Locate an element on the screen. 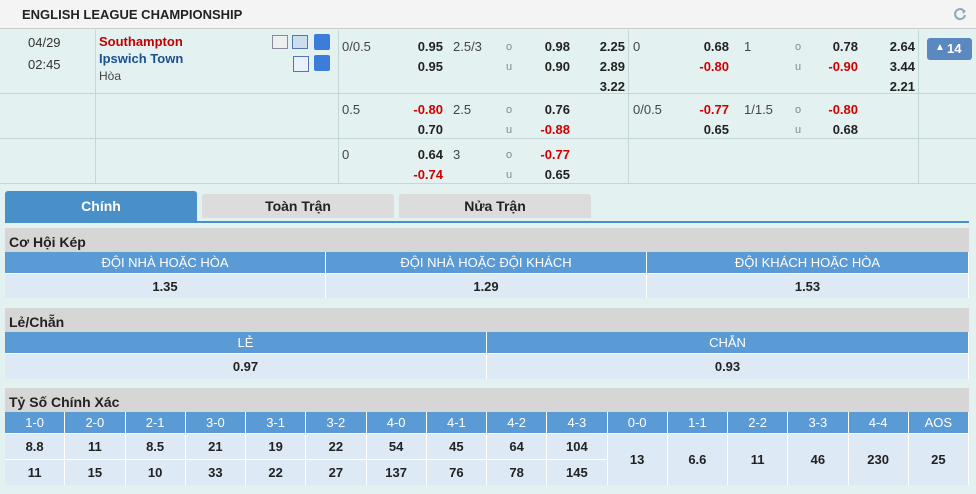  home-team: Southampton is located at coordinates (141, 41).